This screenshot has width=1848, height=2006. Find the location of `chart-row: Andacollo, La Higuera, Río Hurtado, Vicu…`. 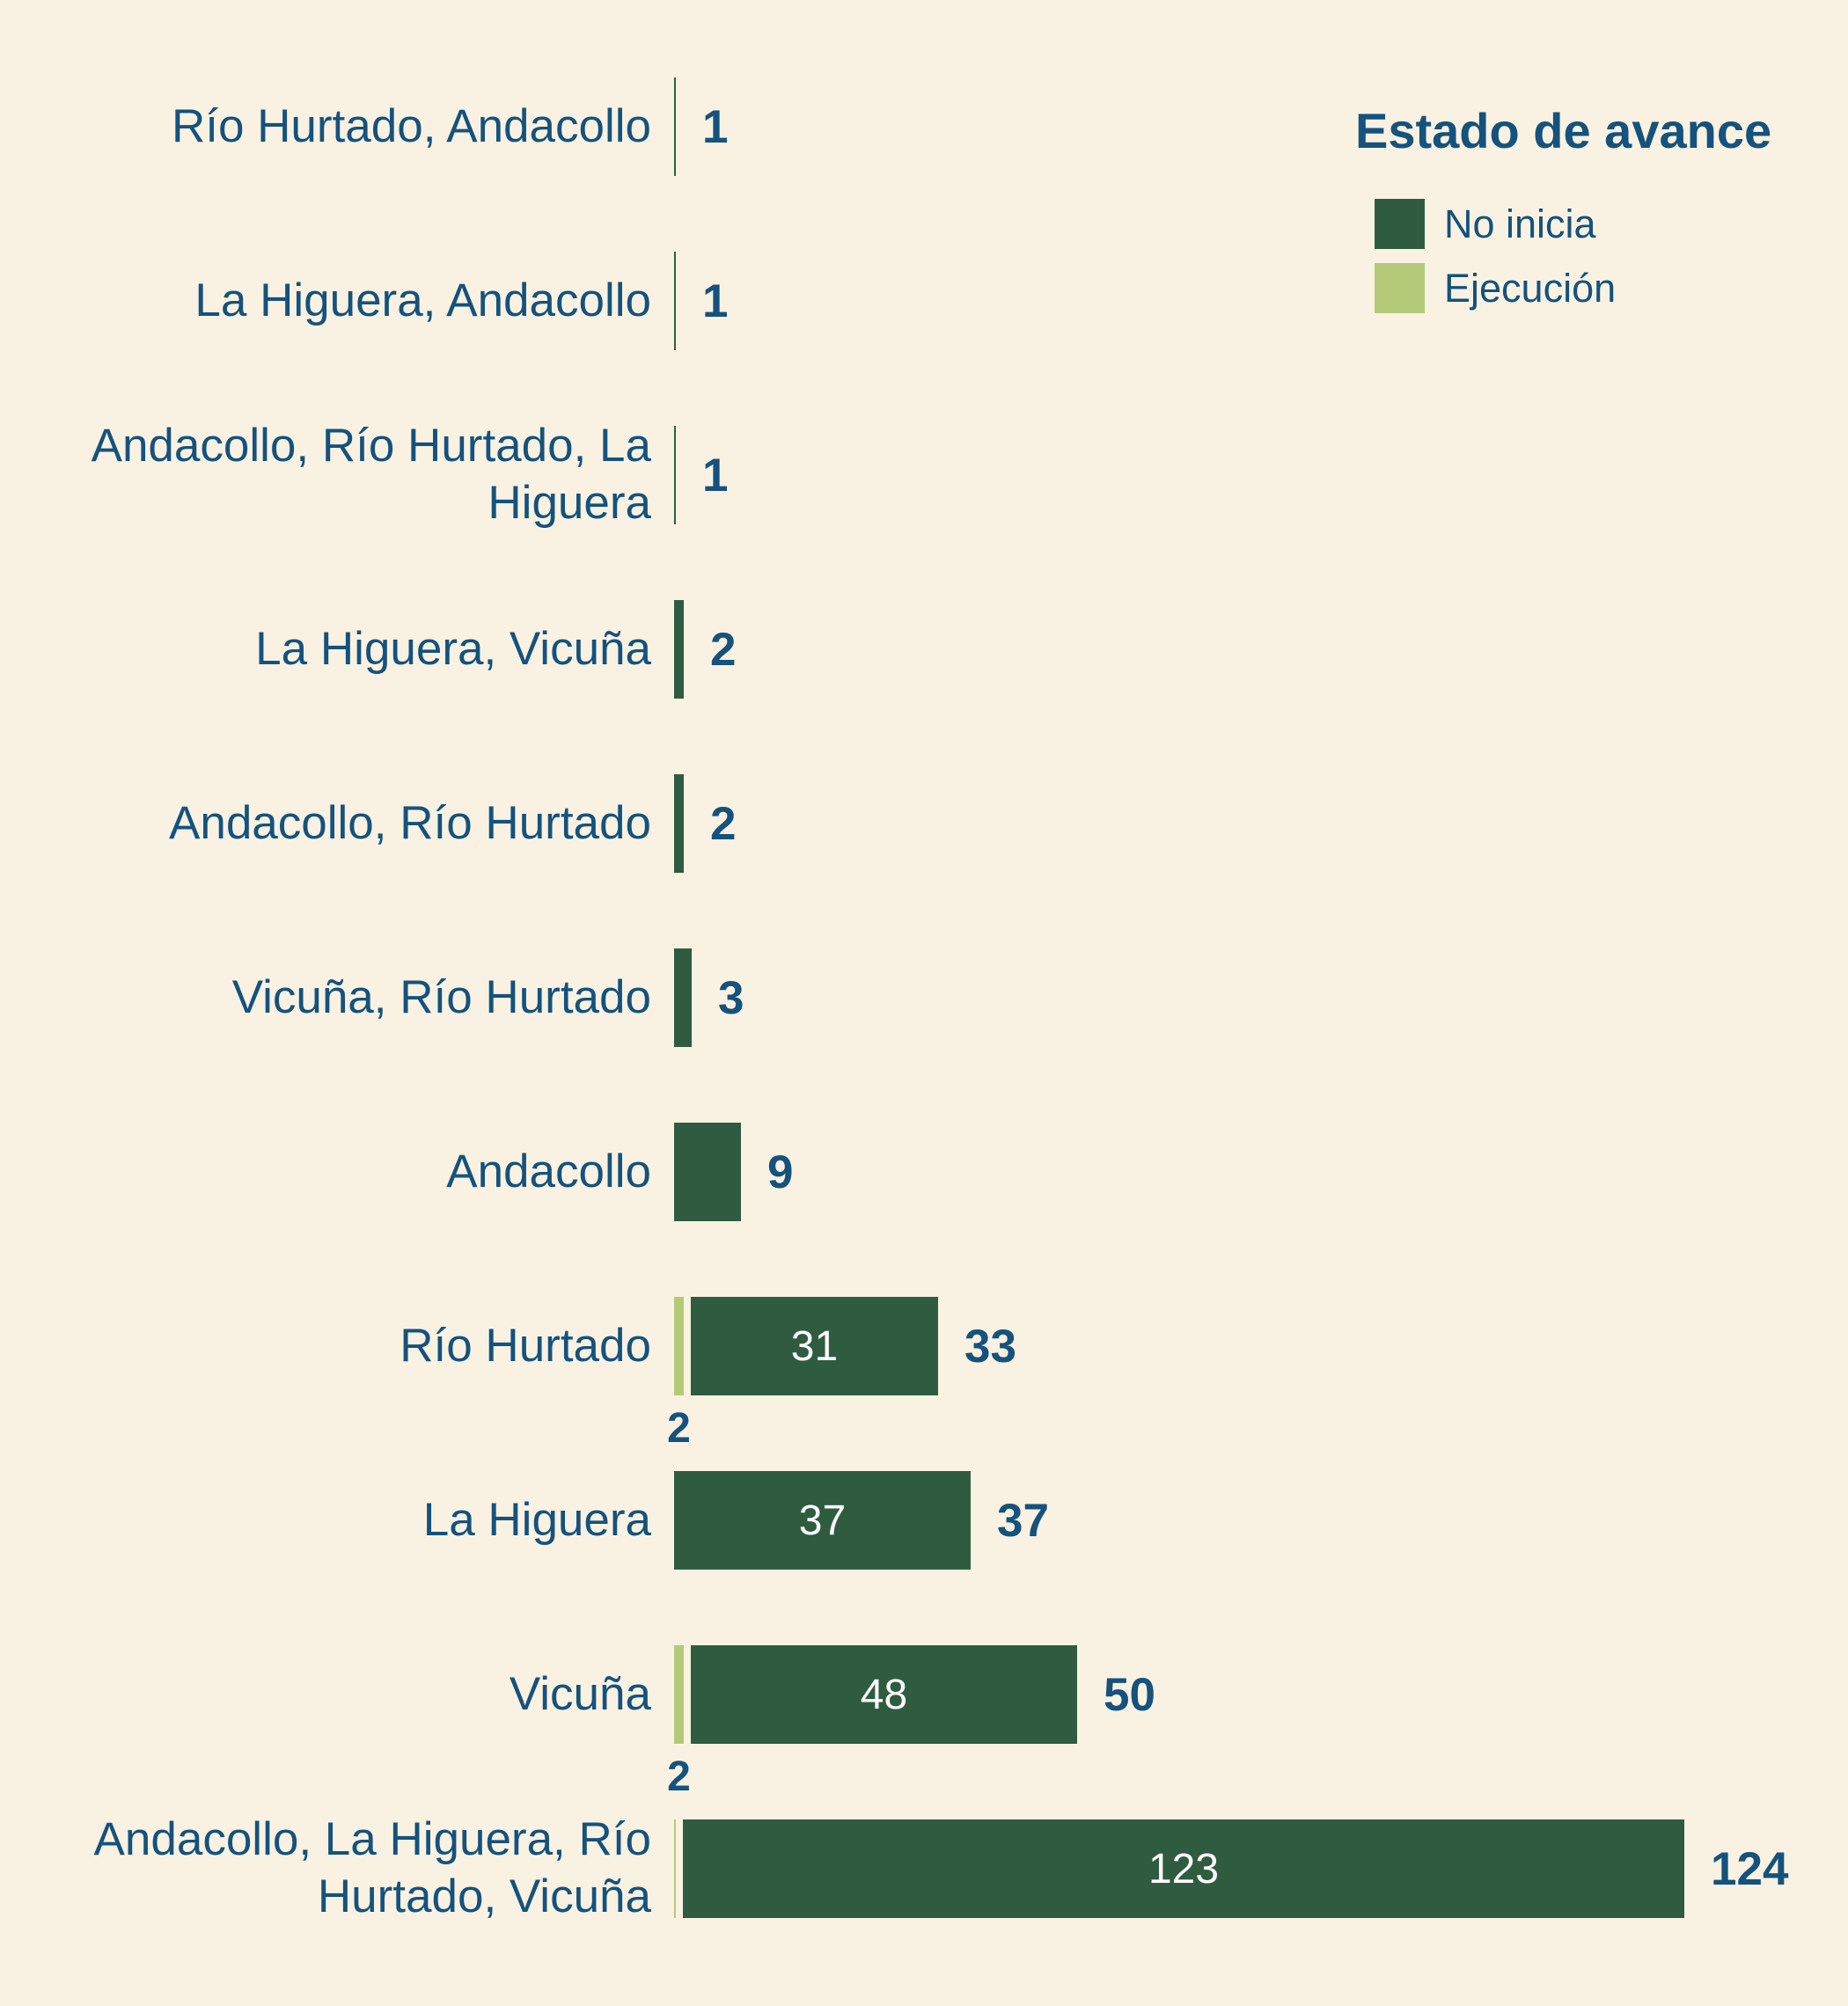

chart-row: Andacollo, La Higuera, Río Hurtado, Vicu… is located at coordinates (924, 1869).